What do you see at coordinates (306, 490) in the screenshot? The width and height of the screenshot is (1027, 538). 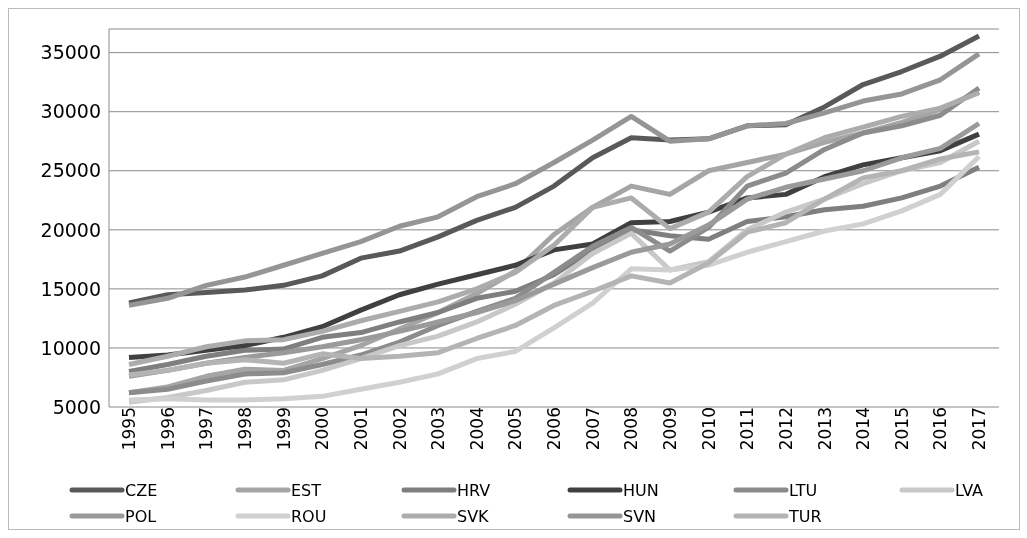 I see `legend-label: EST` at bounding box center [306, 490].